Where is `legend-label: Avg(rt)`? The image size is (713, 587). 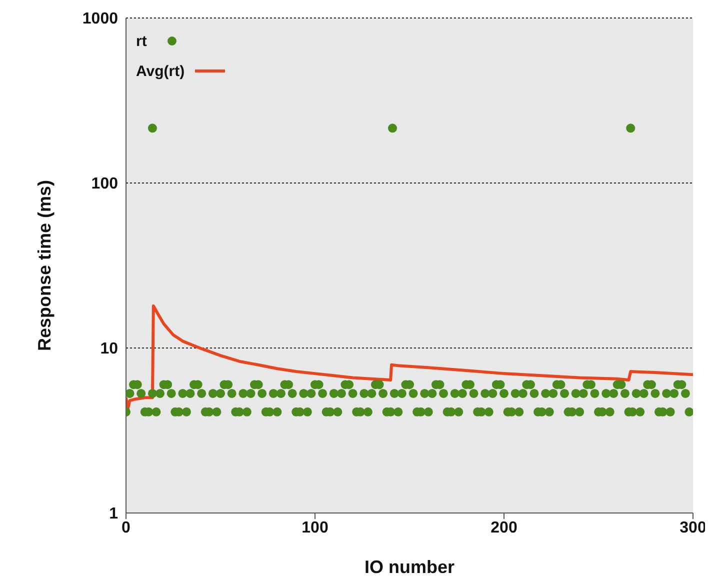
legend-label: Avg(rt) is located at coordinates (160, 71).